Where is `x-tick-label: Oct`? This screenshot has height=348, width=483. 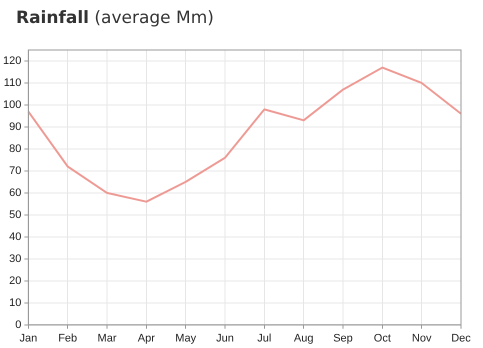 x-tick-label: Oct is located at coordinates (382, 338).